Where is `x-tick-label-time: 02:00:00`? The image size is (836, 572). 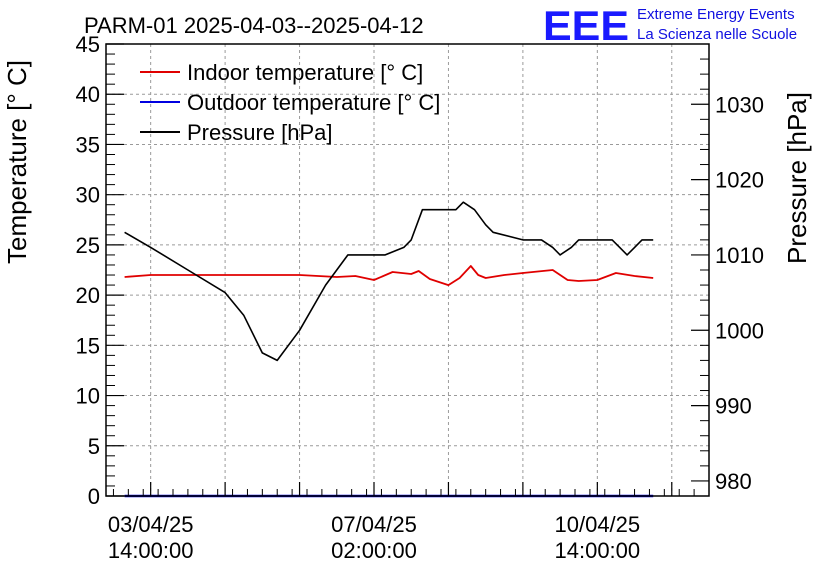
x-tick-label-time: 02:00:00 is located at coordinates (374, 550).